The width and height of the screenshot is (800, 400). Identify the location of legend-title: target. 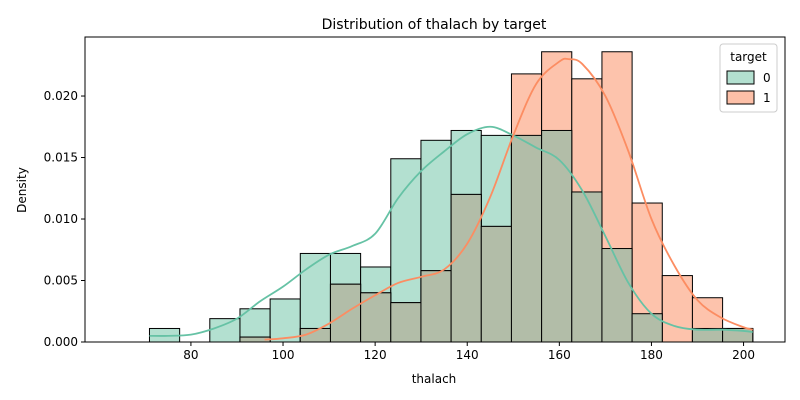
(748, 57).